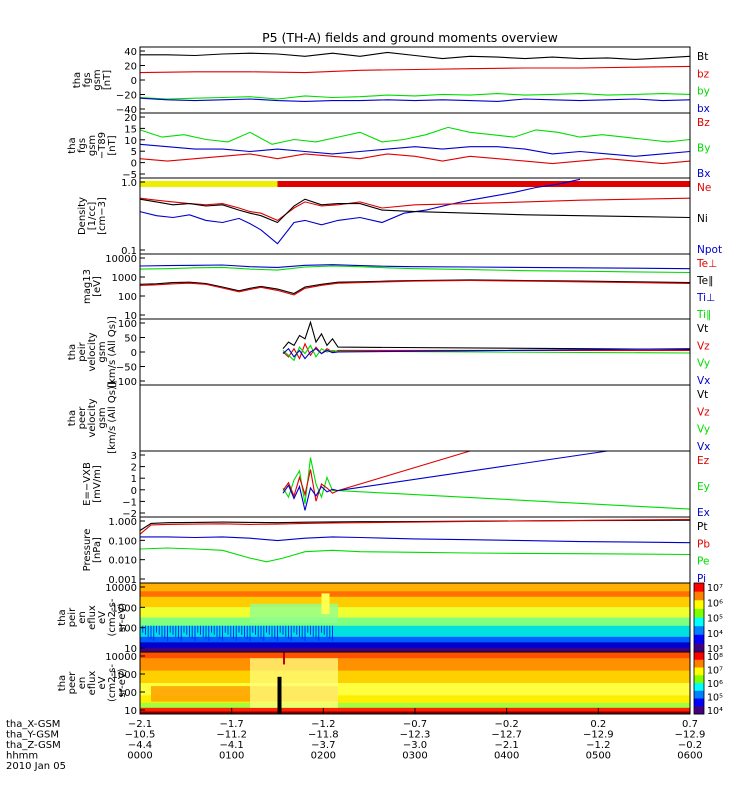  I want to click on series-Ti∥, so click(415, 269).